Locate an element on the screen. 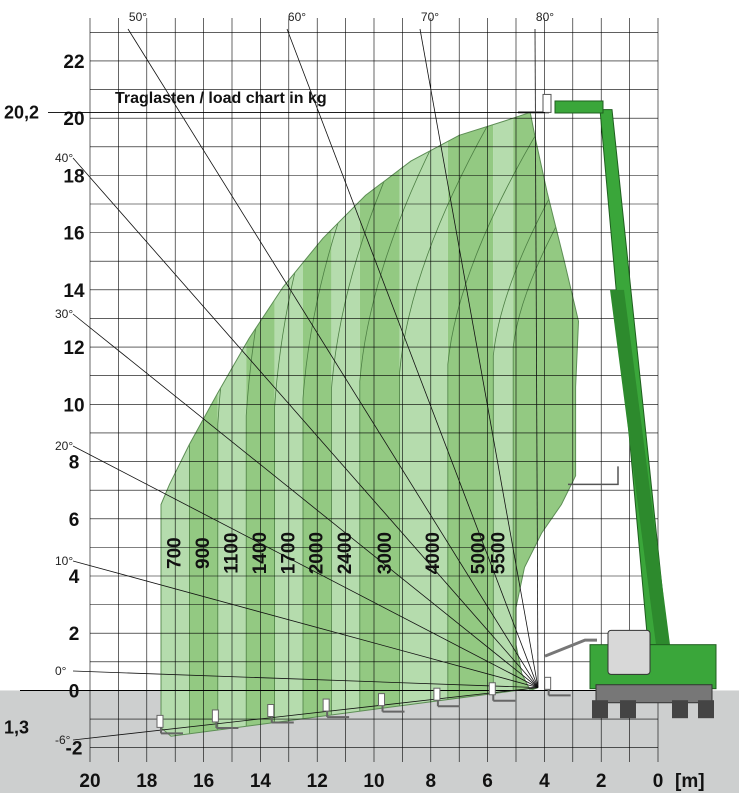 Image resolution: width=739 pixels, height=793 pixels. y-tick-9: 4 is located at coordinates (74, 577).